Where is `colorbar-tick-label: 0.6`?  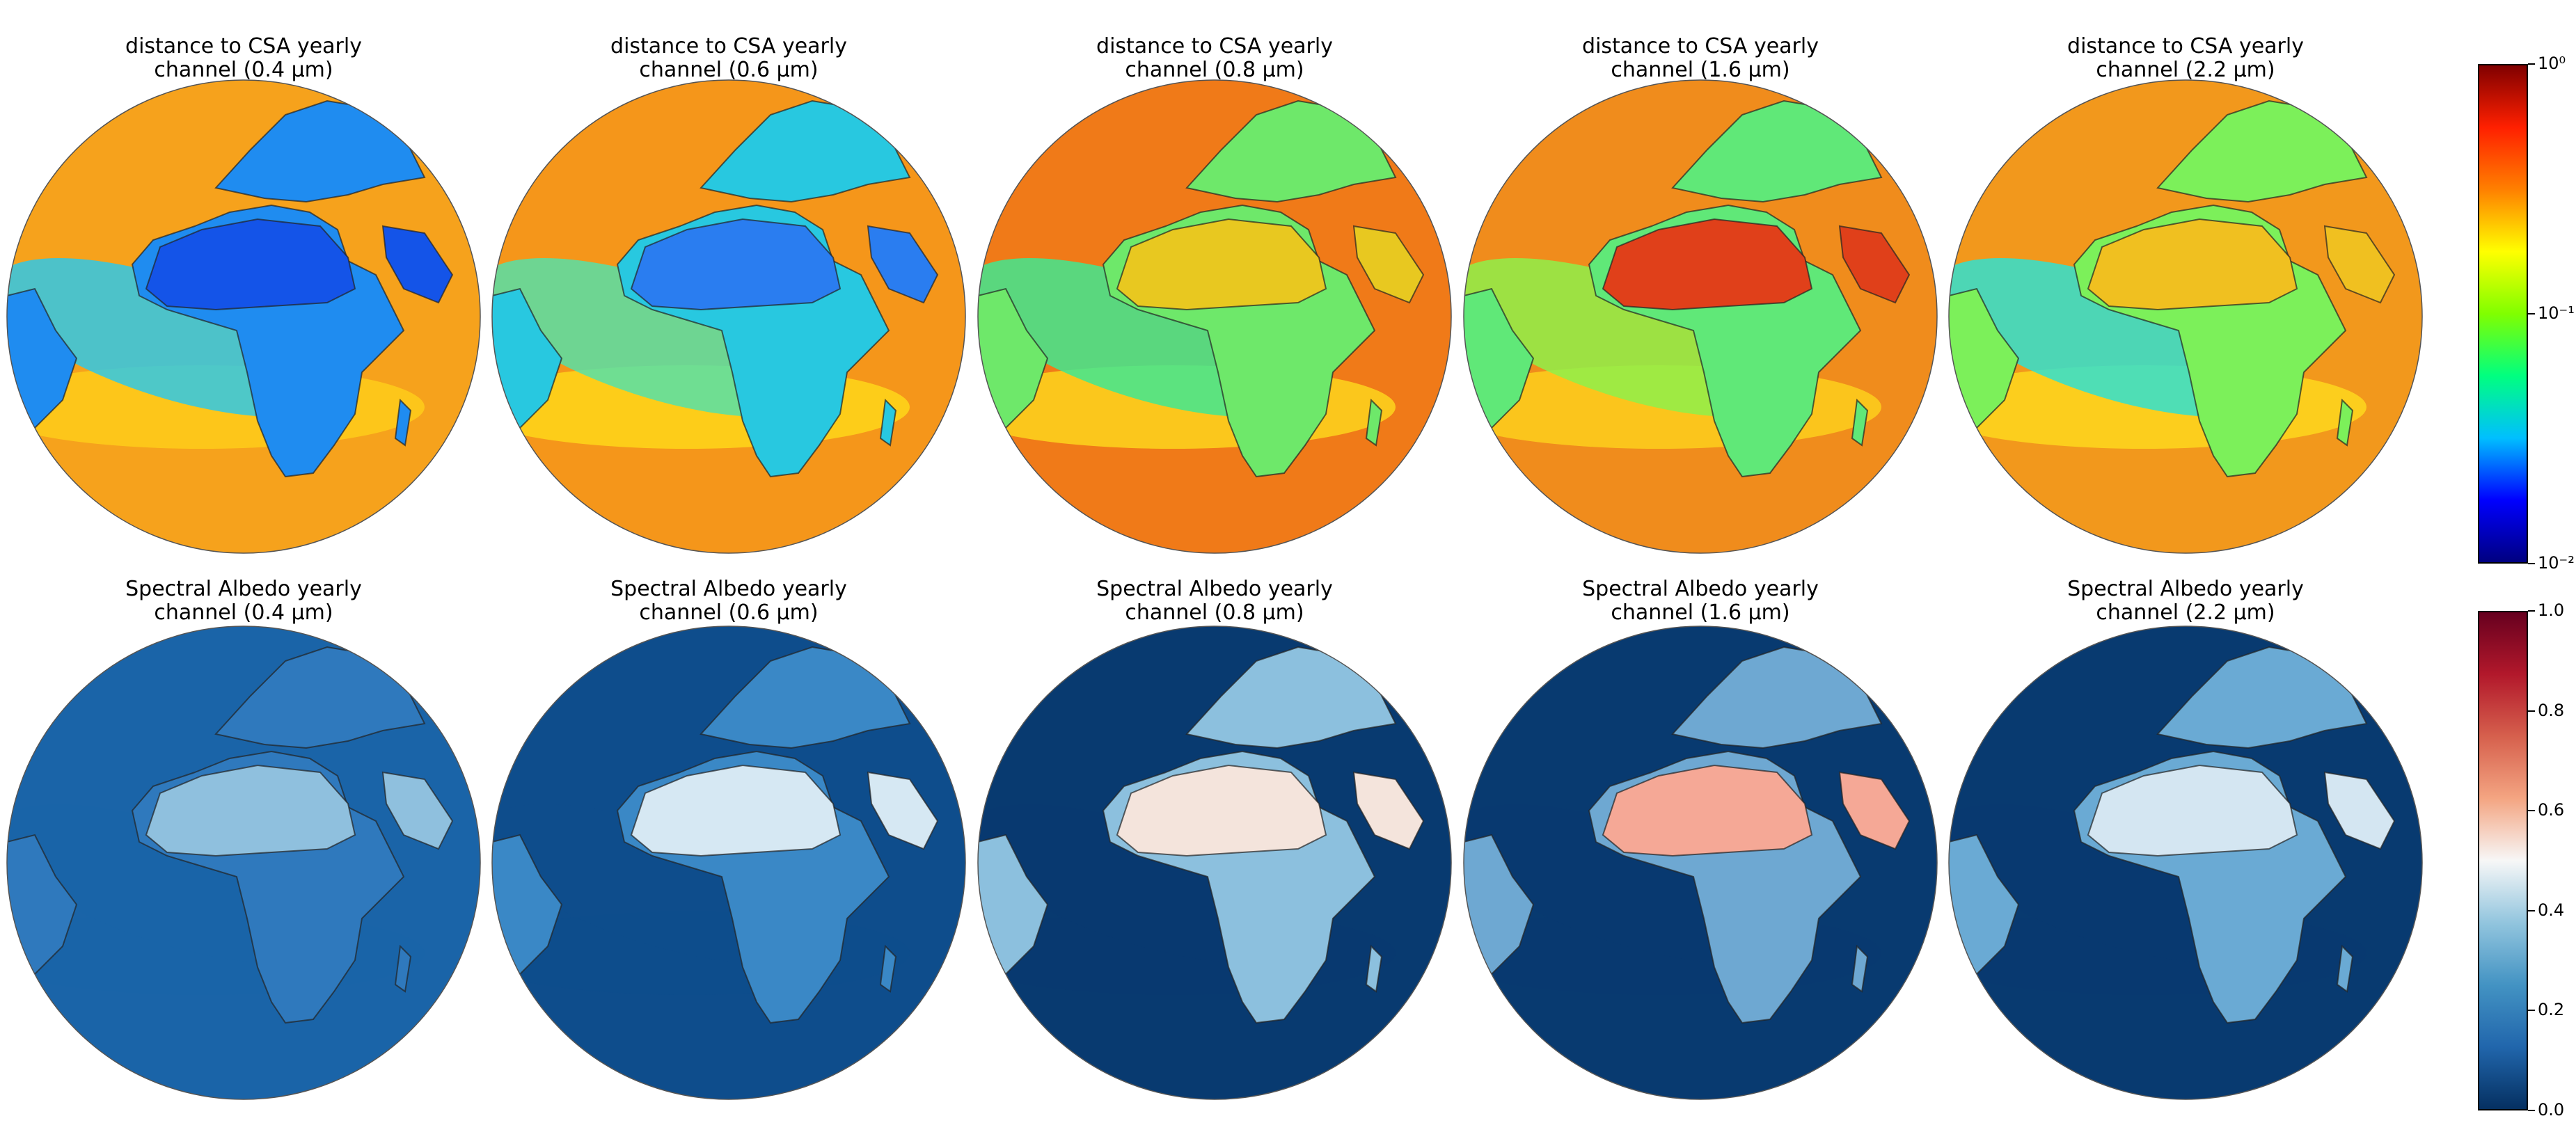 colorbar-tick-label: 0.6 is located at coordinates (2551, 810).